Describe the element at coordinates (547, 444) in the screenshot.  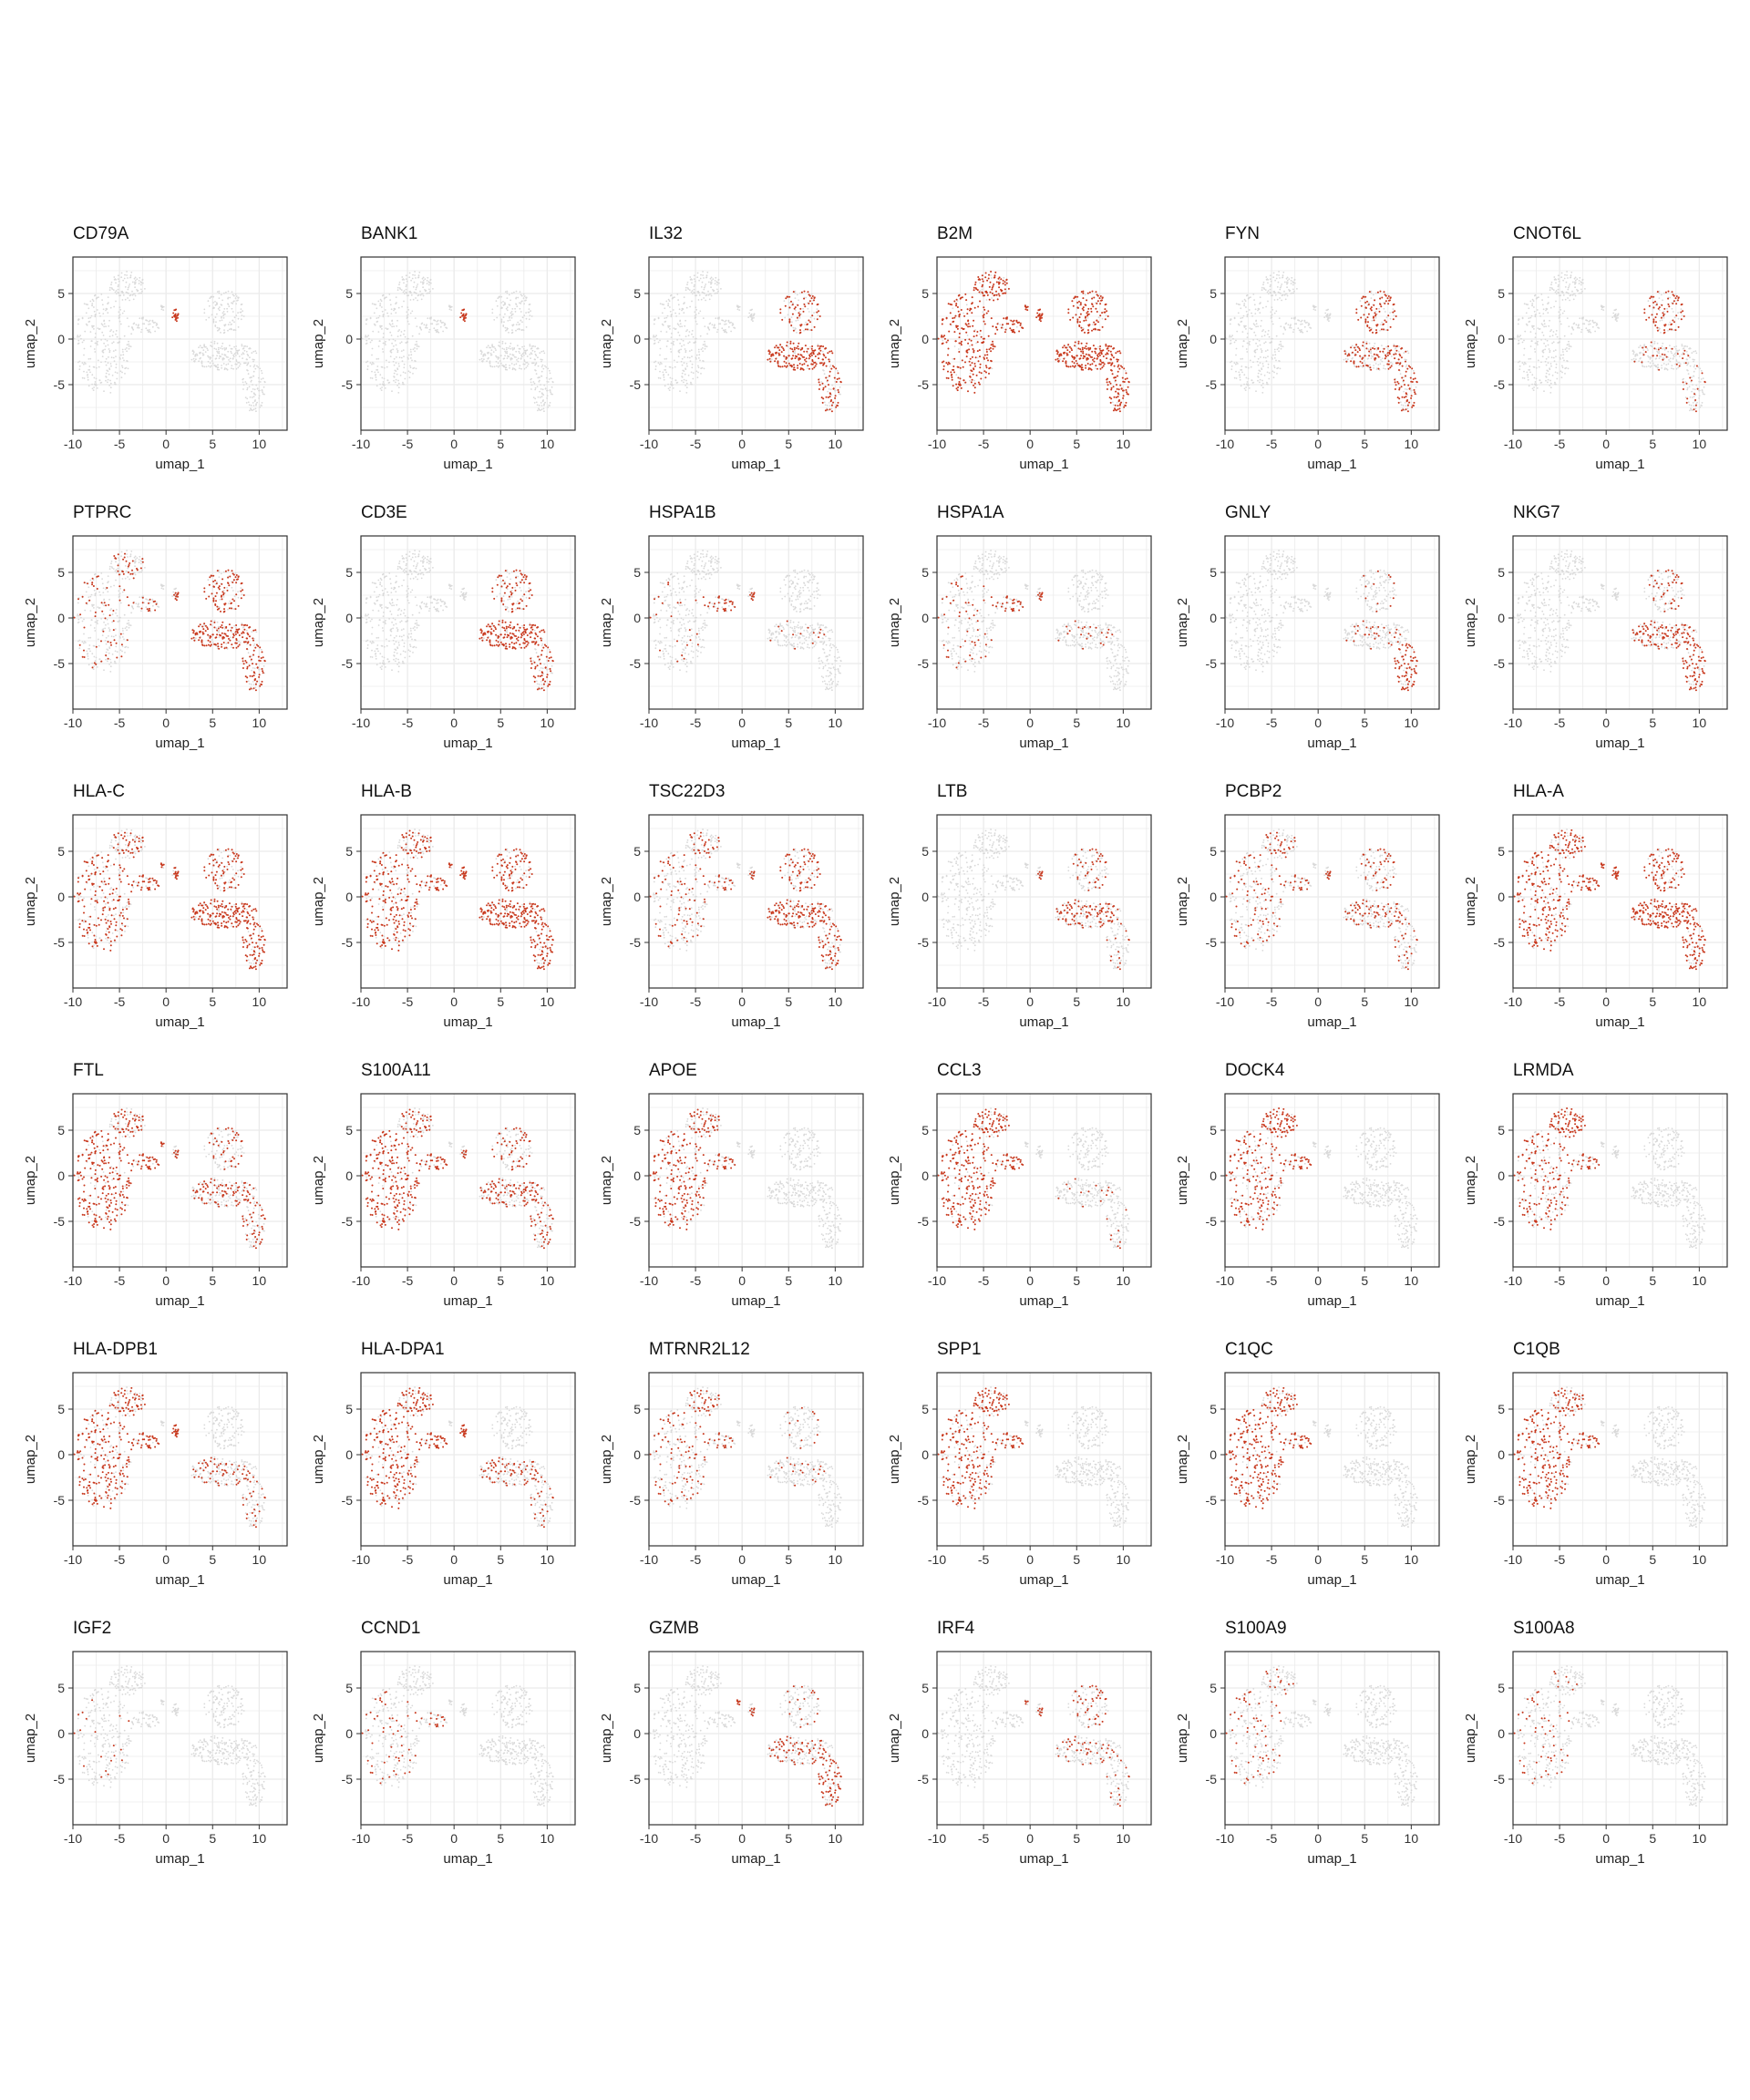
I see `x-tick-label: 10` at that location.